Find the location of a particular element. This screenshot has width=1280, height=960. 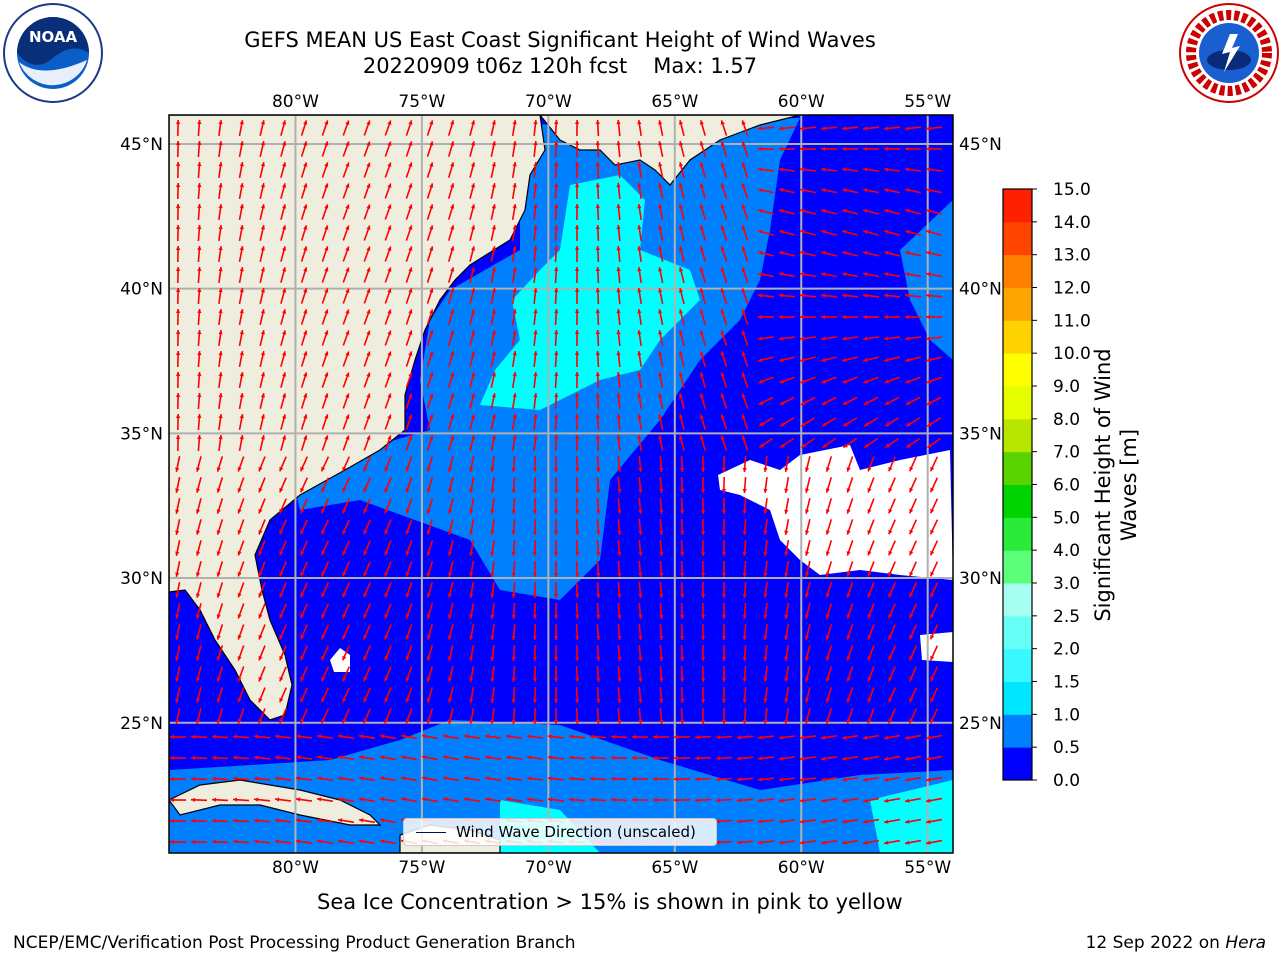

colorbar-tick-label: 3.0 is located at coordinates (1066, 584).